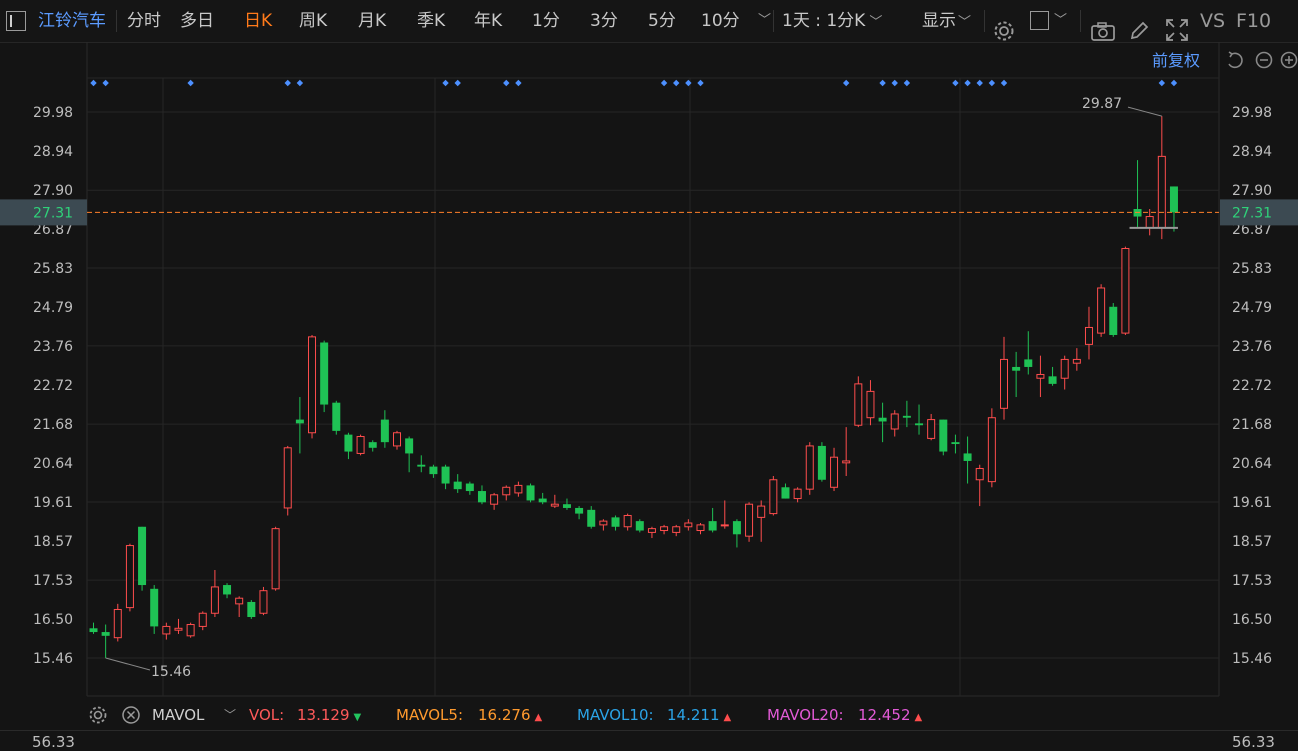 This screenshot has width=1298, height=751. What do you see at coordinates (98, 715) in the screenshot?
I see `indicator-settings-gear-icon` at bounding box center [98, 715].